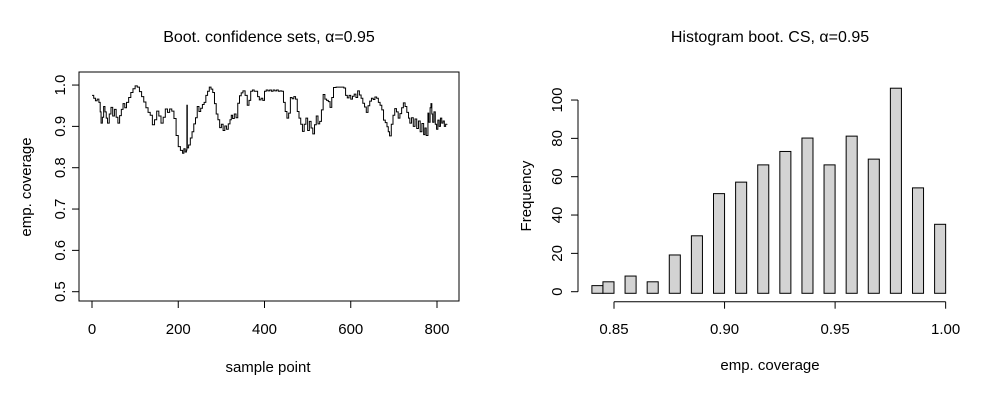 This screenshot has height=400, width=1000. Describe the element at coordinates (557, 176) in the screenshot. I see `y-tick-label: 60` at that location.